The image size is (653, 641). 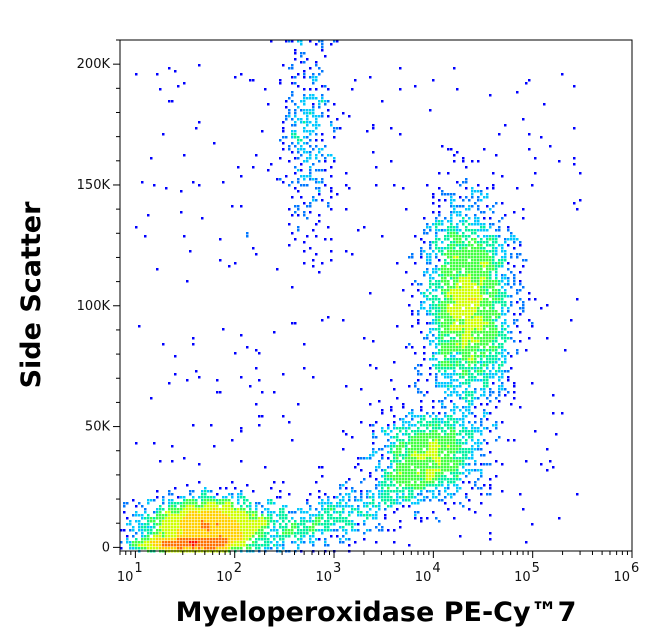 I want to click on x-tick-exponent: 1, so click(x=138, y=568).